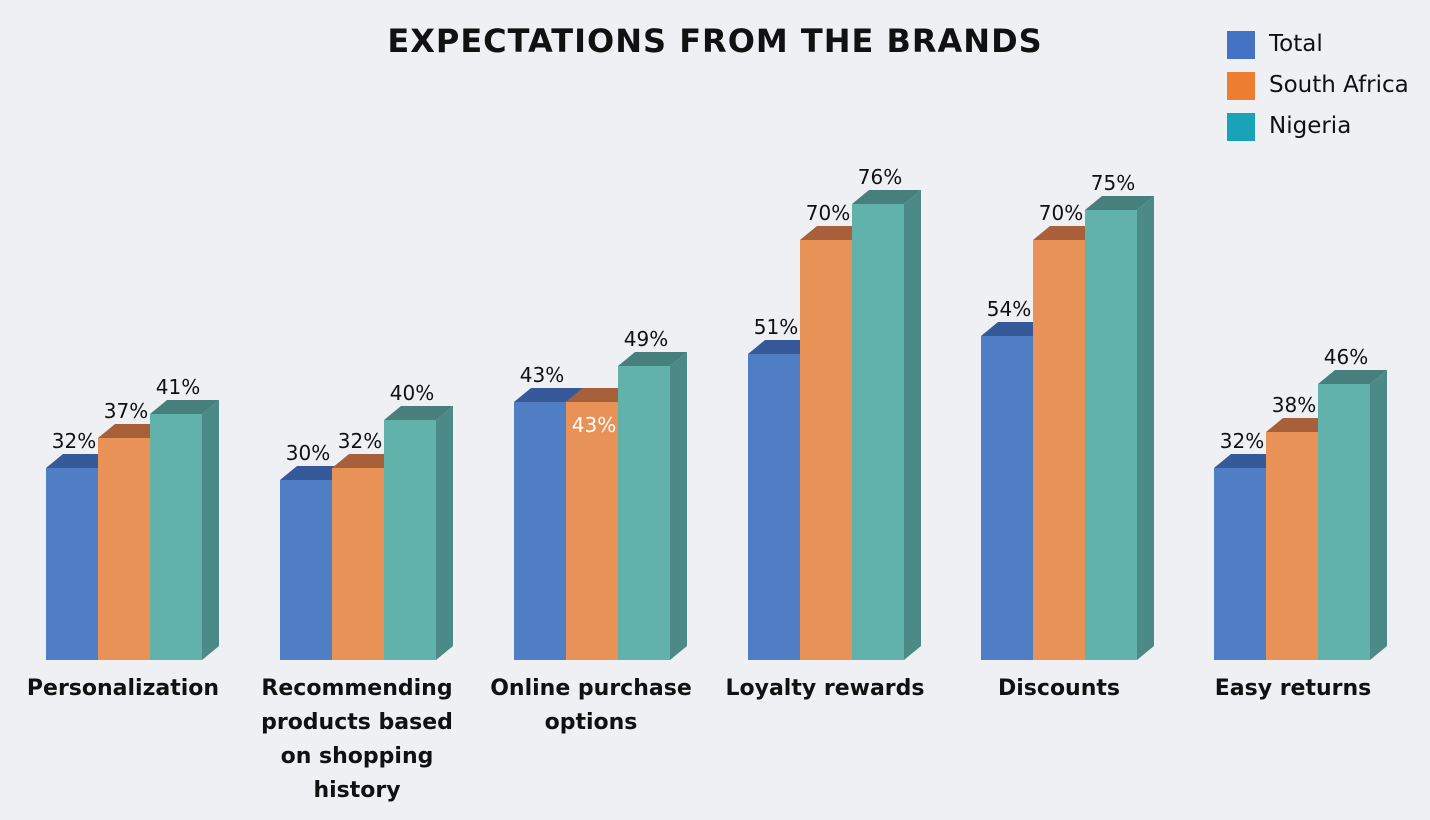 The image size is (1430, 820). I want to click on data-label-south-africa-0: 37%, so click(126, 411).